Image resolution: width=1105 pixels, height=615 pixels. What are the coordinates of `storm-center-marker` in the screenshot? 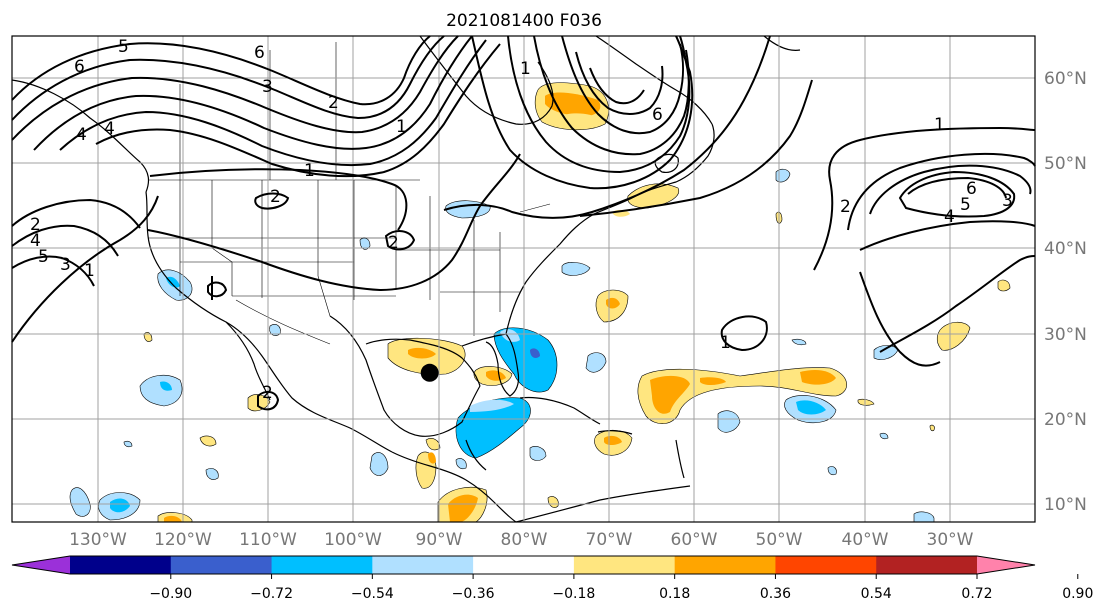 It's located at (429, 372).